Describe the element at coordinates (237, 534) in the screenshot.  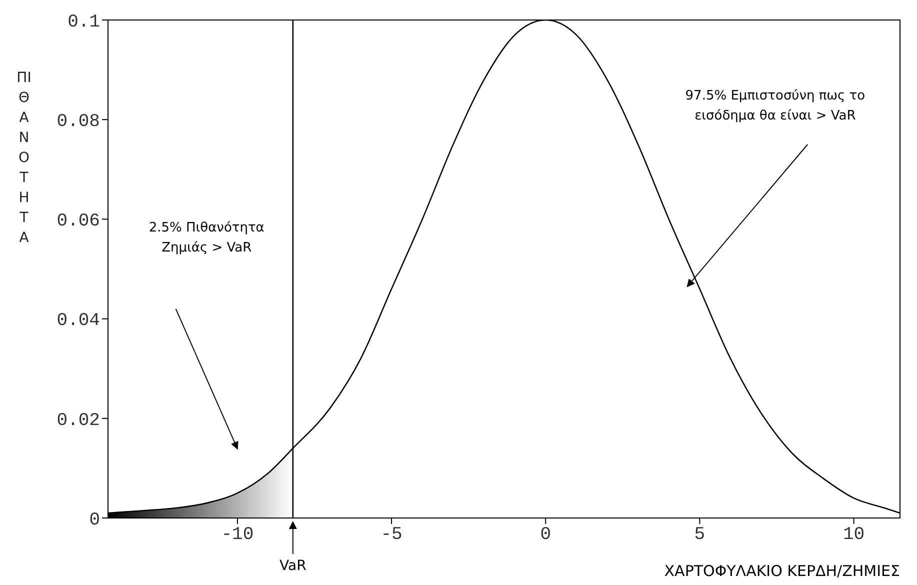
I see `x-tick-label: -10` at that location.